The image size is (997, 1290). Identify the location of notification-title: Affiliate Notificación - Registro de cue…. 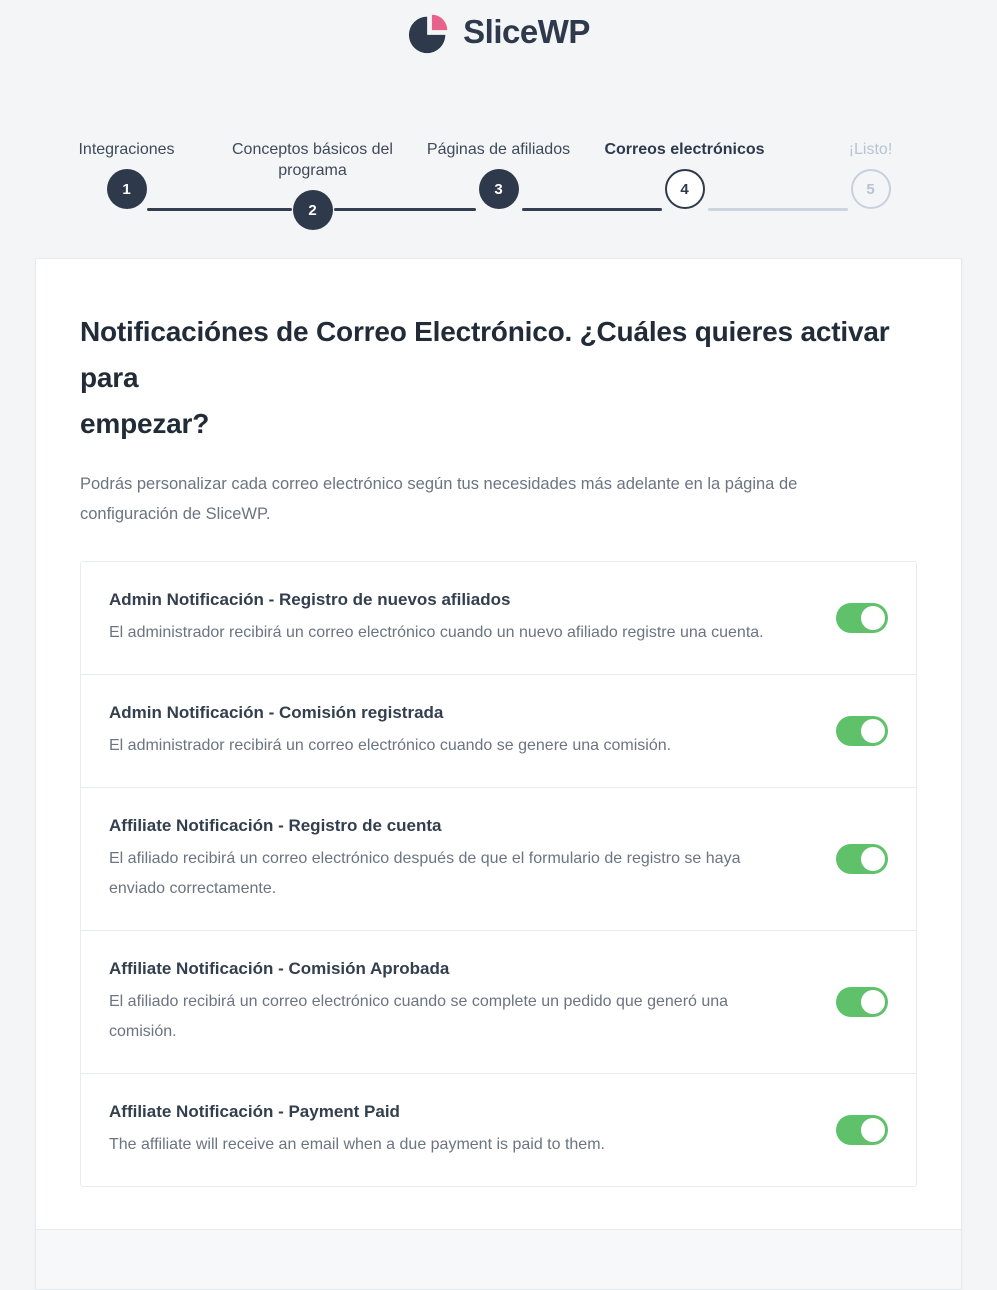
(275, 825).